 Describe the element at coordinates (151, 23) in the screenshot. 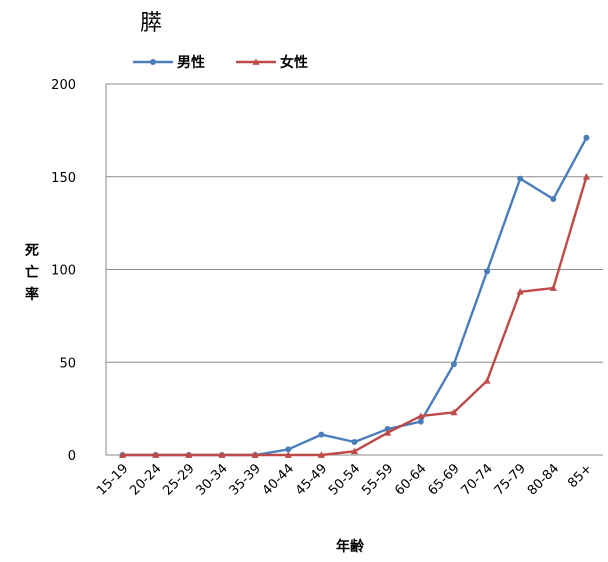

I see `chart-title: 膵` at that location.